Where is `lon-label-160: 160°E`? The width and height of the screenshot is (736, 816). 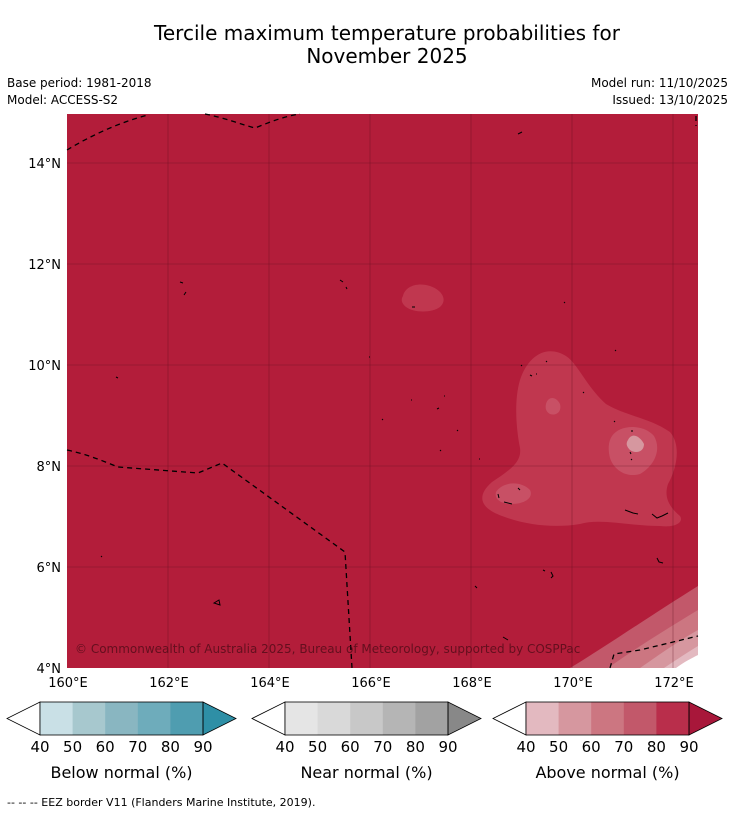 lon-label-160: 160°E is located at coordinates (68, 683).